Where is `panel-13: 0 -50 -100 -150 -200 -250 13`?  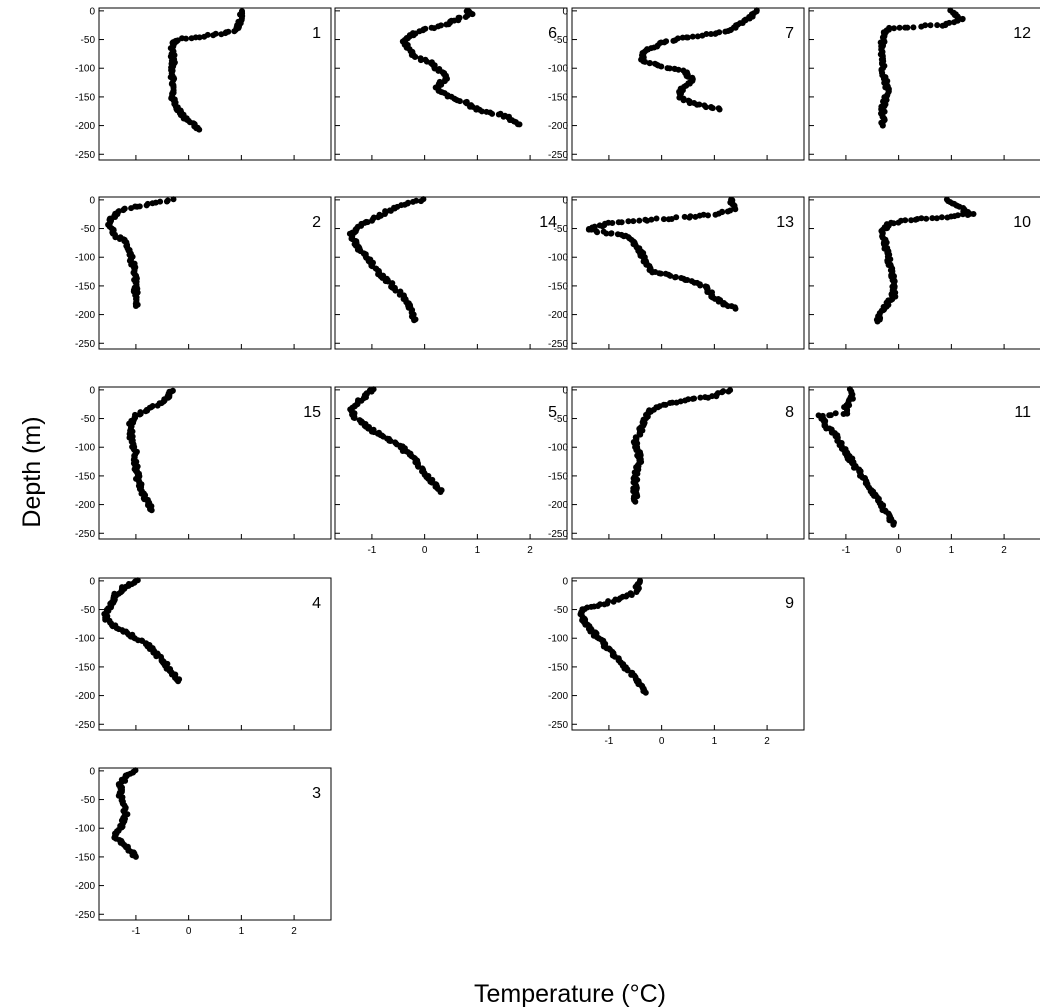 panel-13: 0 -50 -100 -150 -200 -250 13 is located at coordinates (676, 272).